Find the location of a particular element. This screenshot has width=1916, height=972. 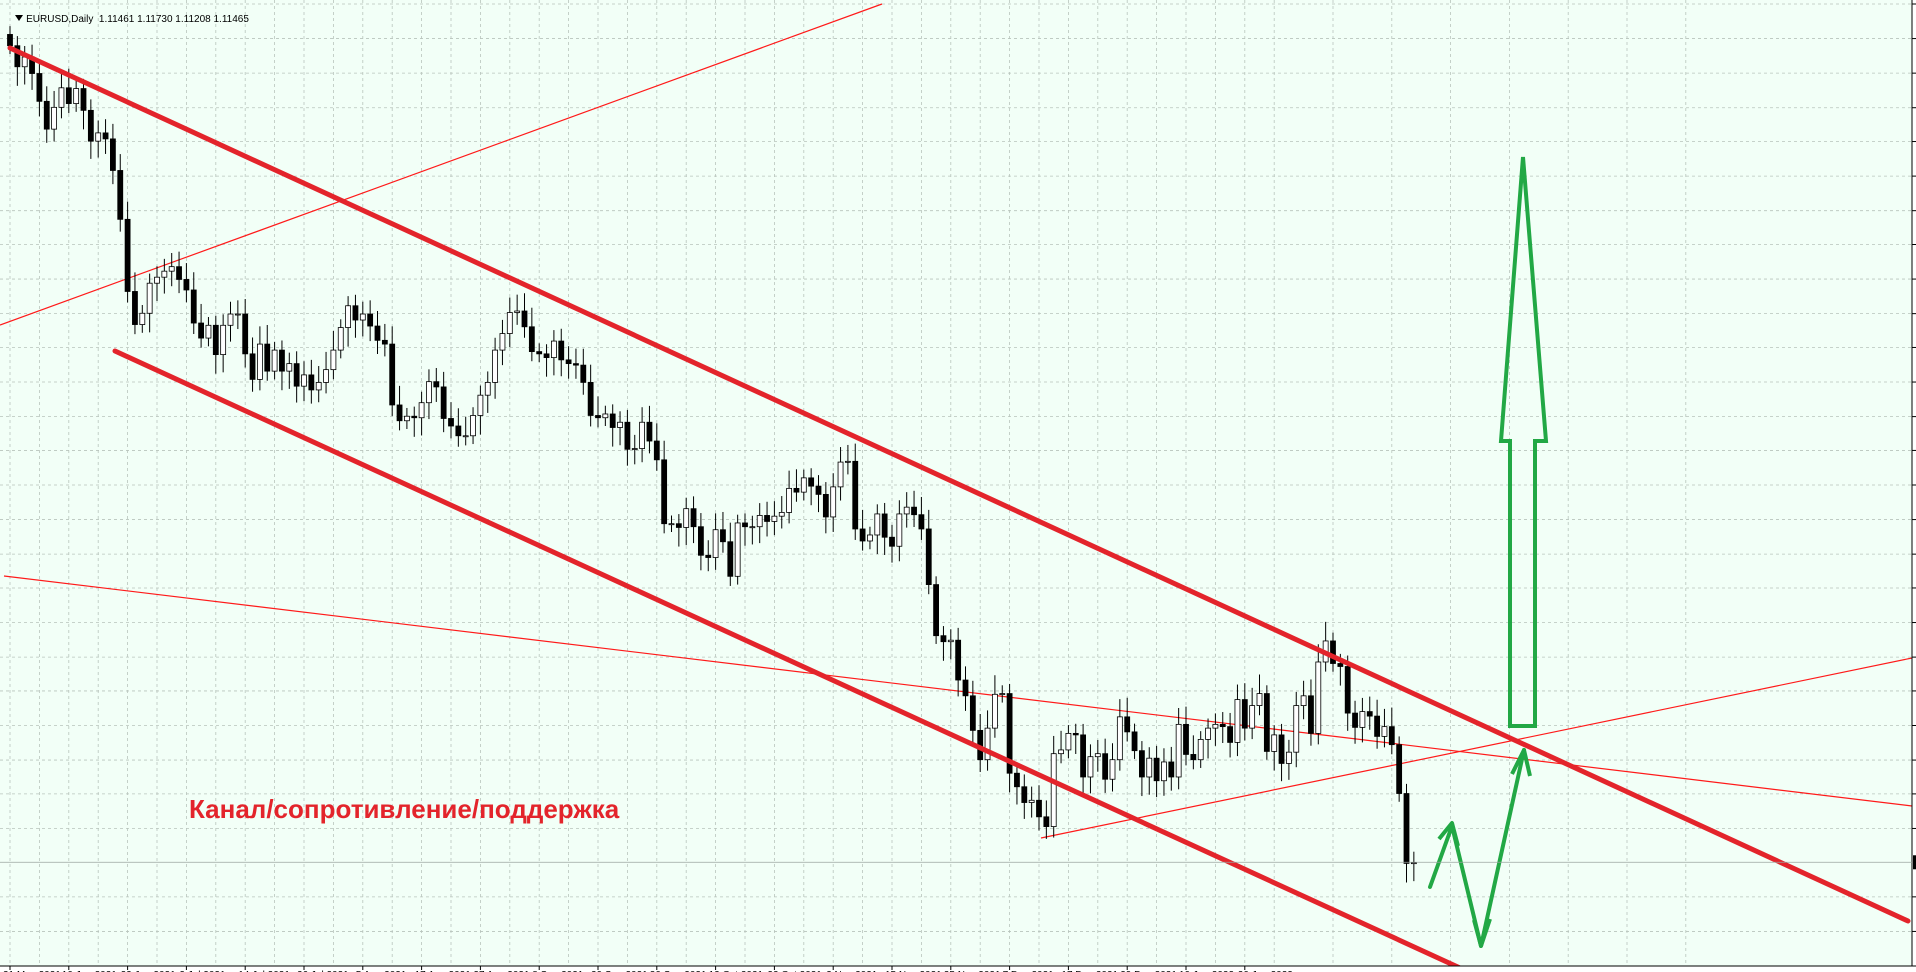

dropdown-triangle-icon is located at coordinates (19, 18).